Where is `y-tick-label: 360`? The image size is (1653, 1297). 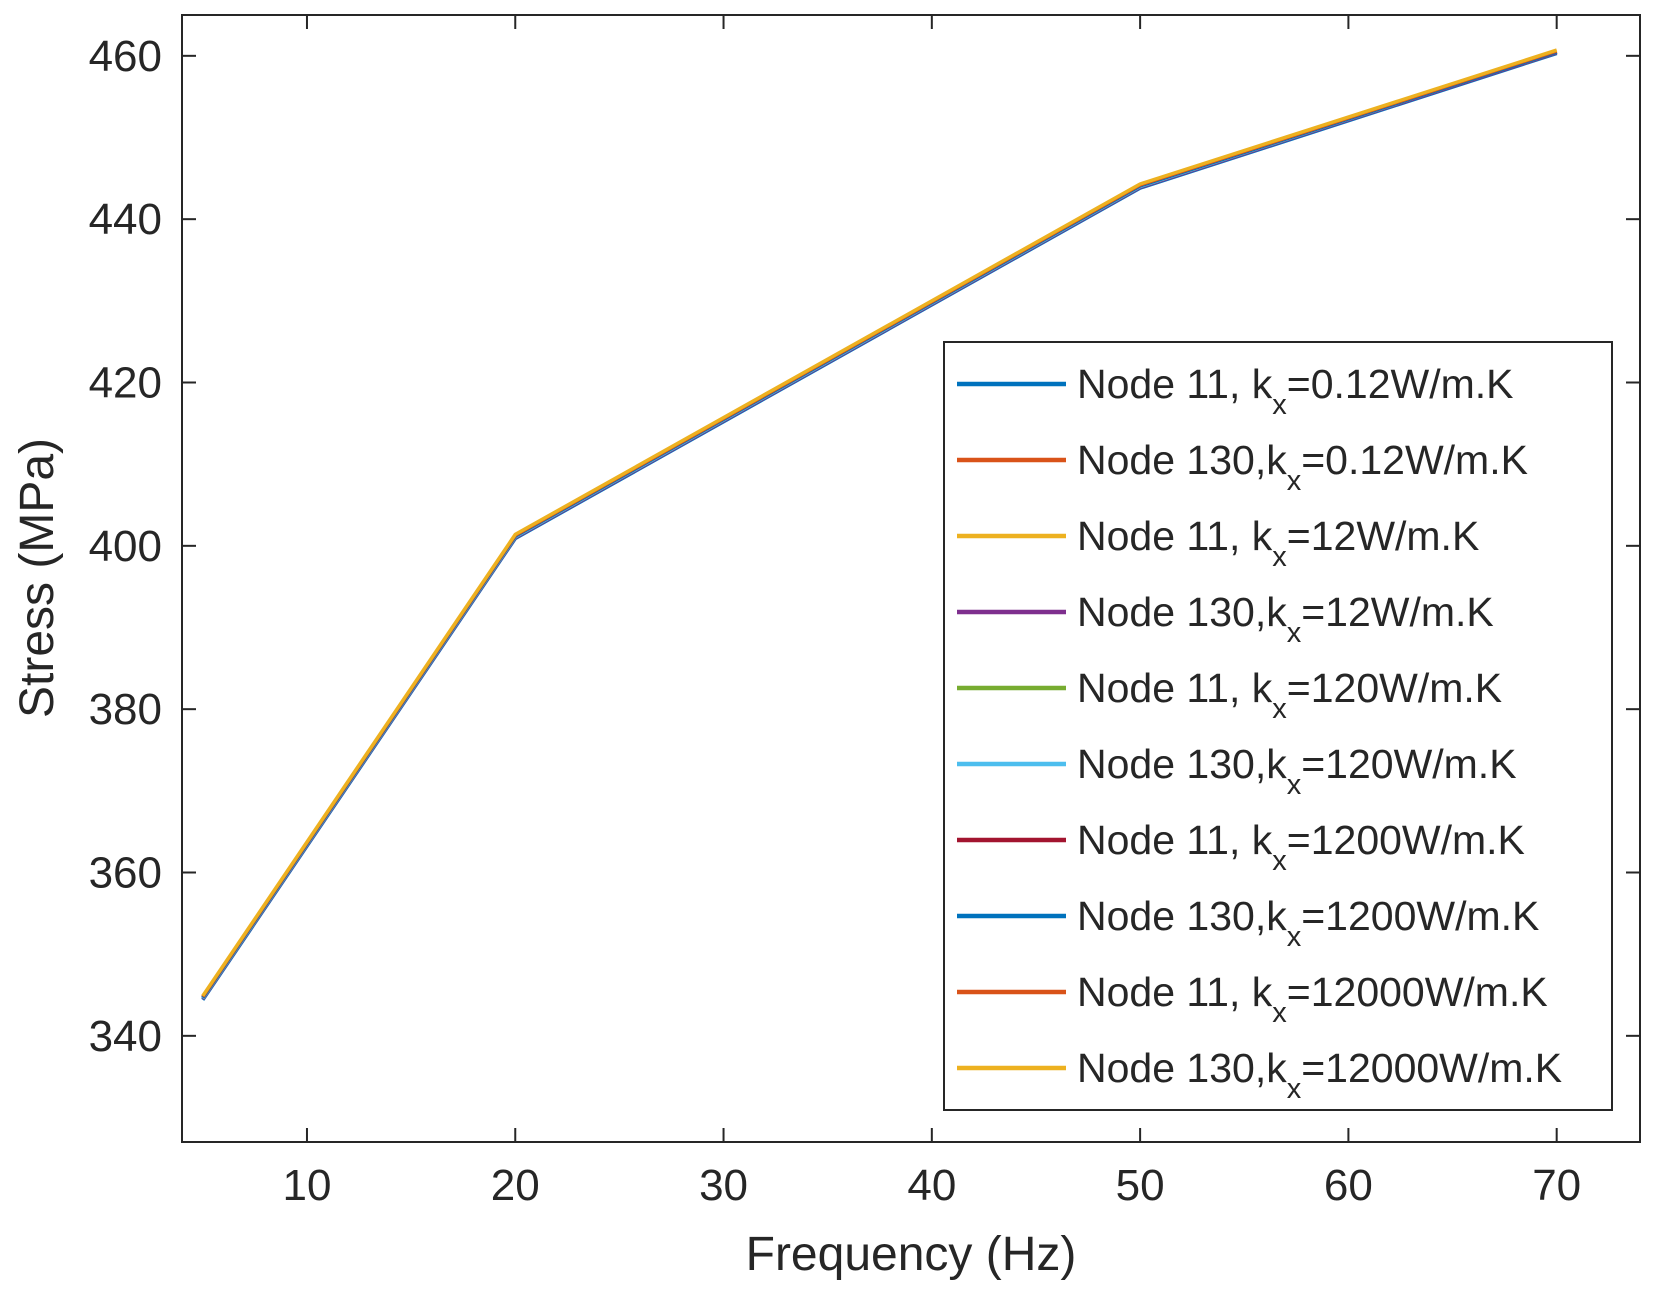
y-tick-label: 360 is located at coordinates (125, 873).